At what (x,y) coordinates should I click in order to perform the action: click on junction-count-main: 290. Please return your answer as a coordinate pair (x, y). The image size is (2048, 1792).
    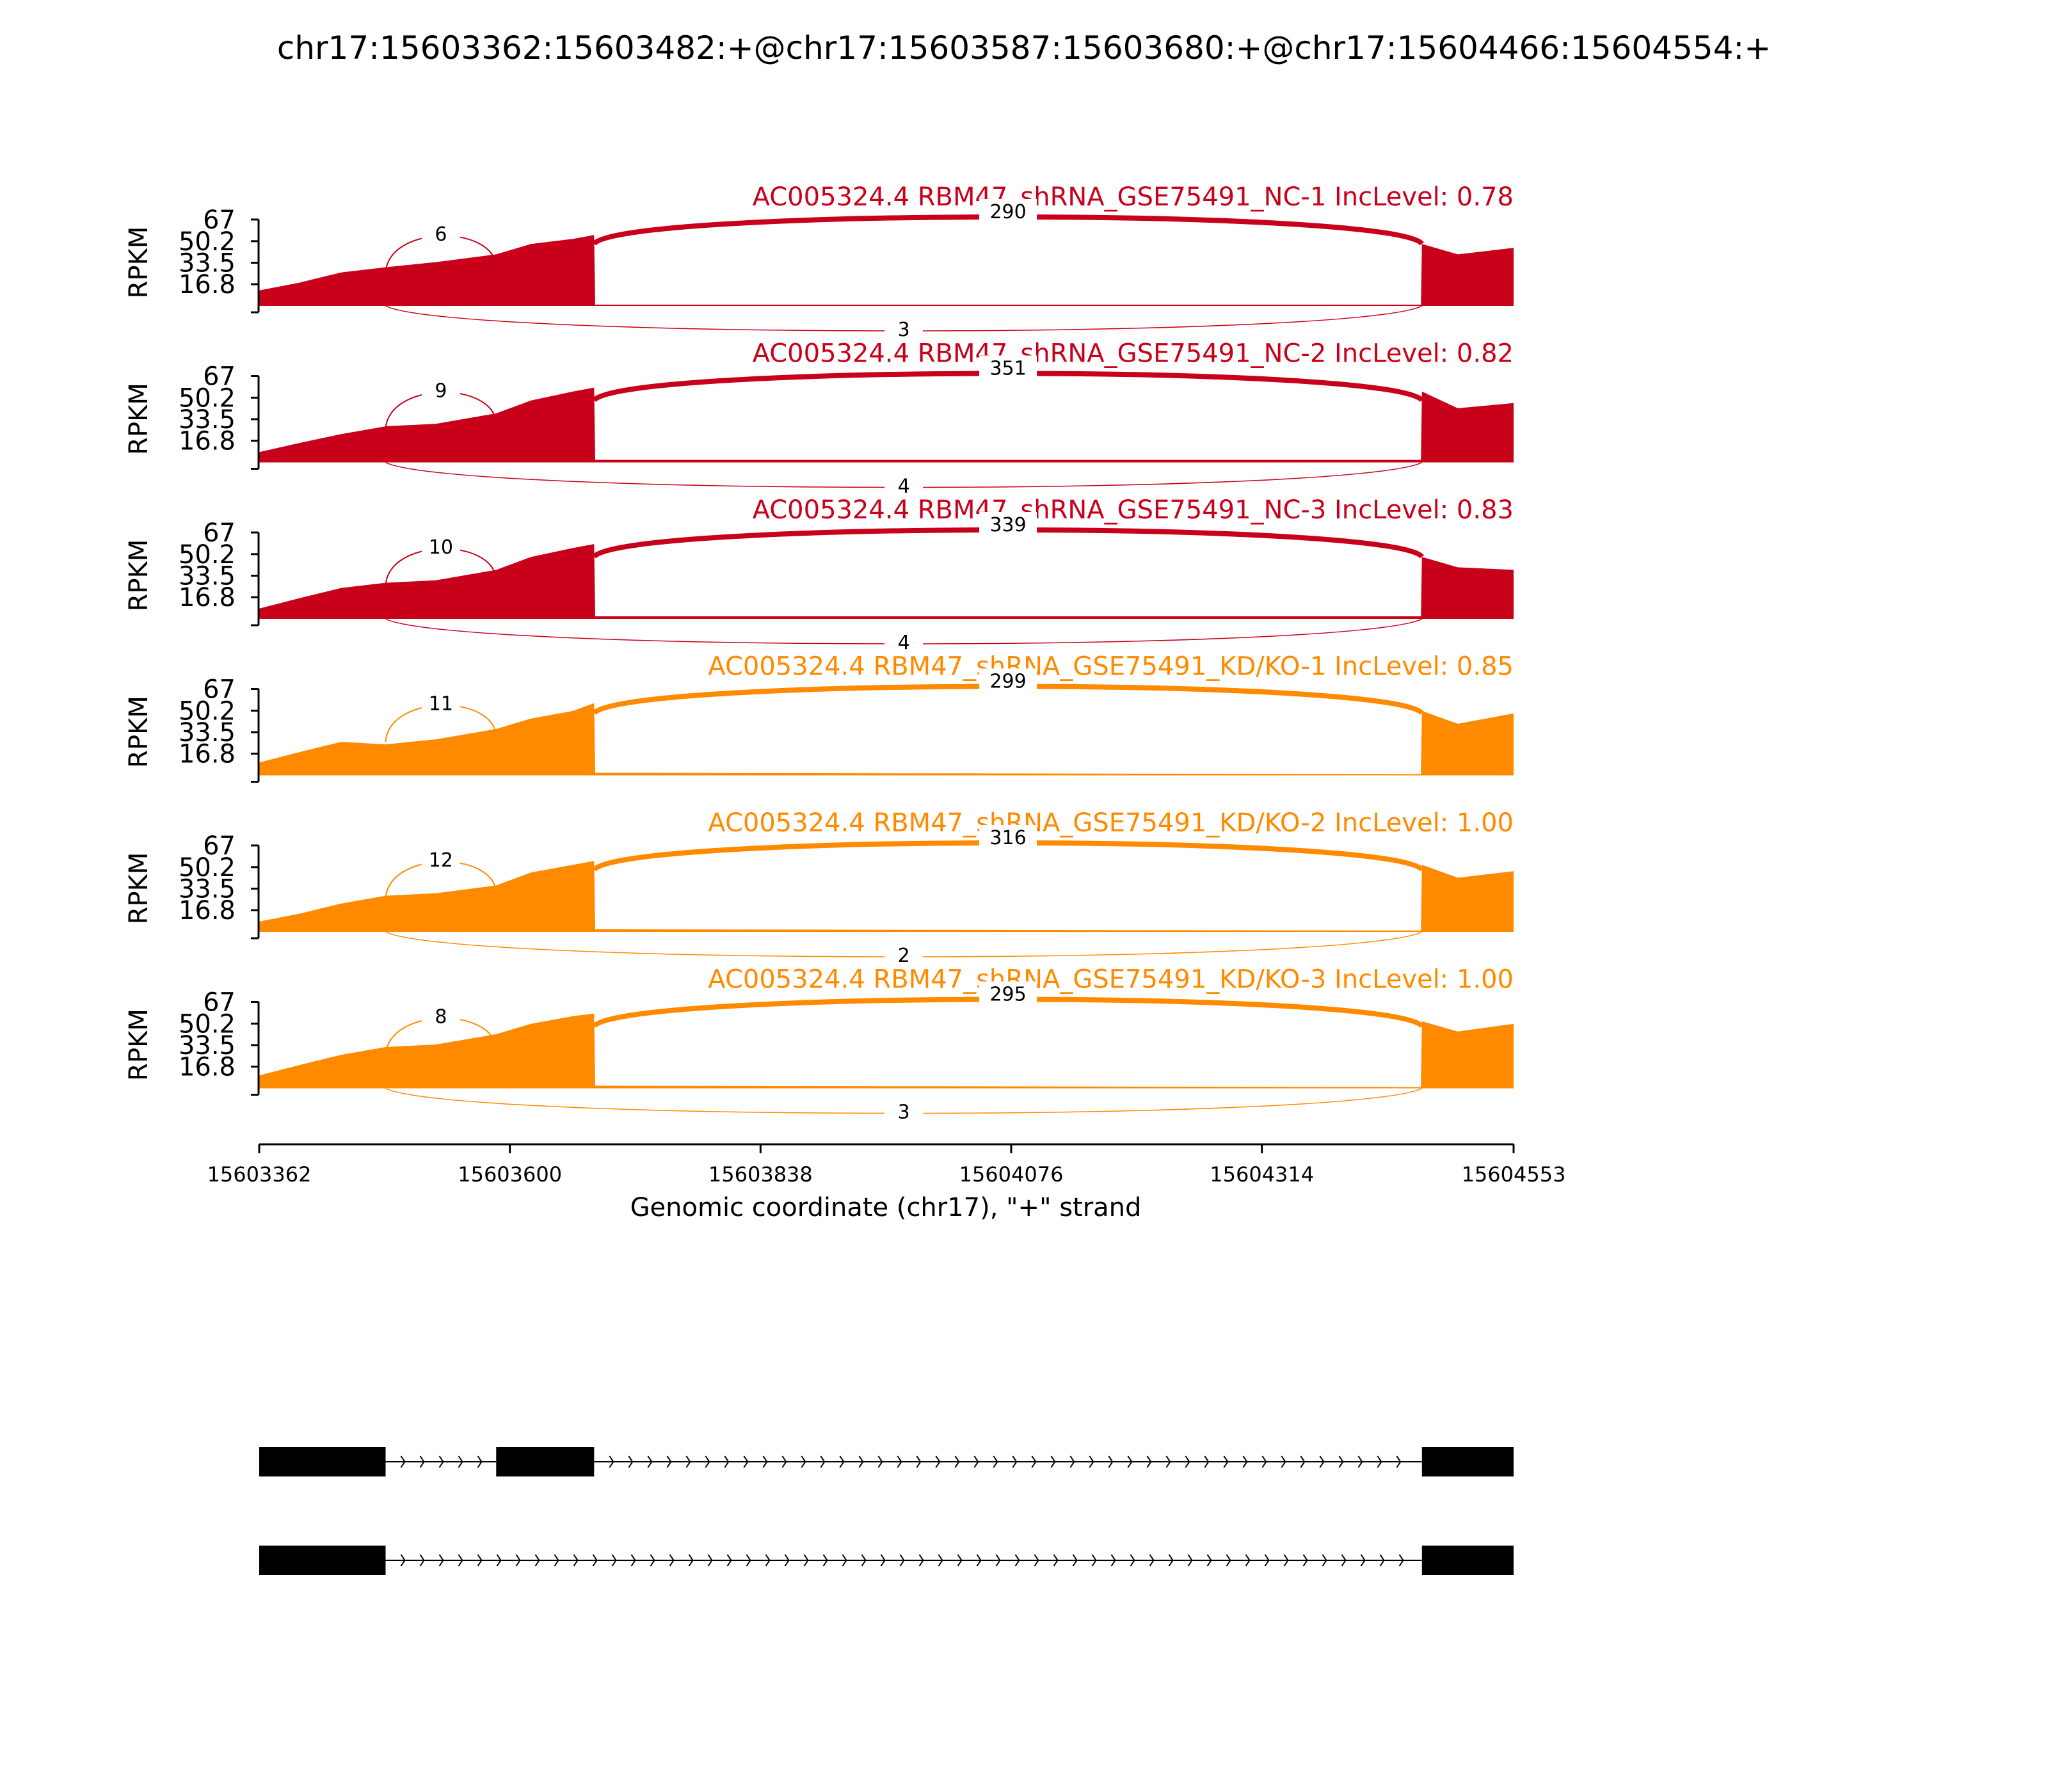
    Looking at the image, I should click on (1007, 212).